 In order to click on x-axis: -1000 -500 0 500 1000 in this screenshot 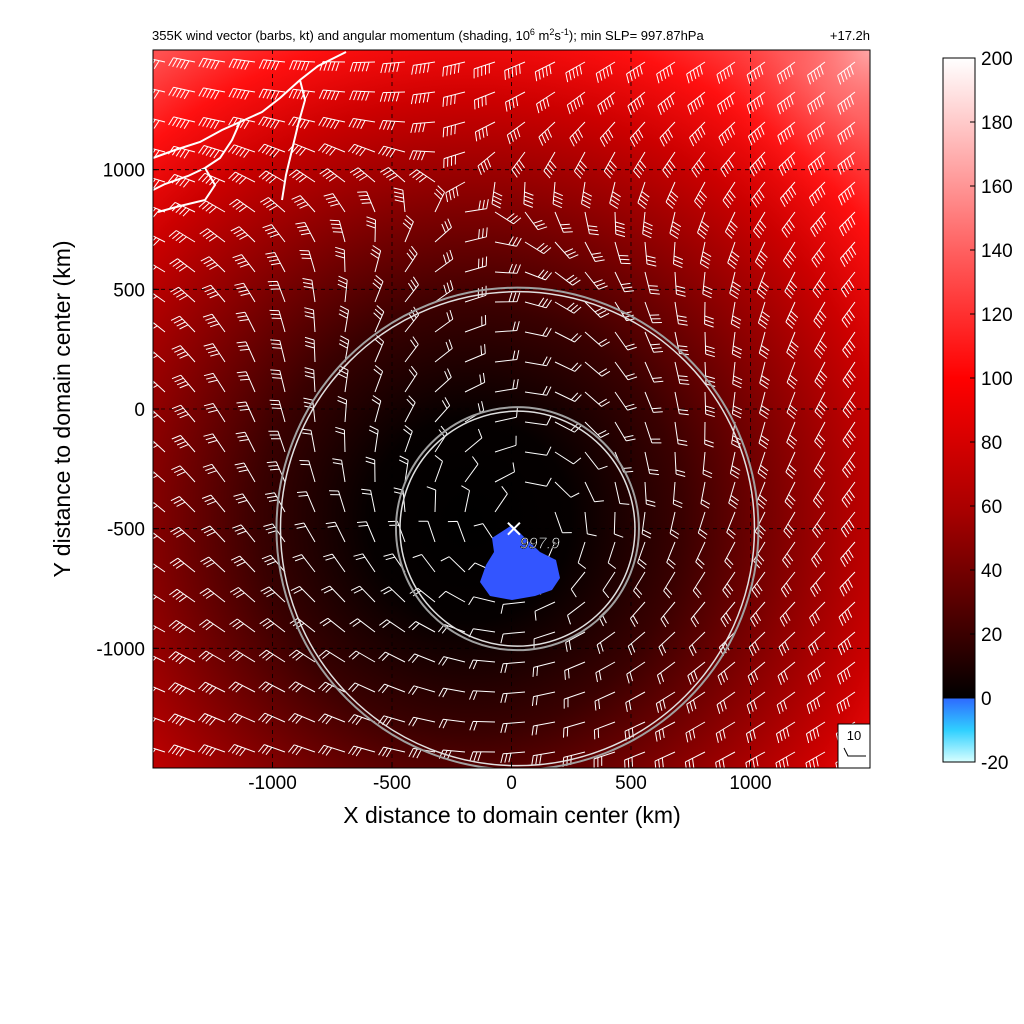, I will do `click(510, 778)`.